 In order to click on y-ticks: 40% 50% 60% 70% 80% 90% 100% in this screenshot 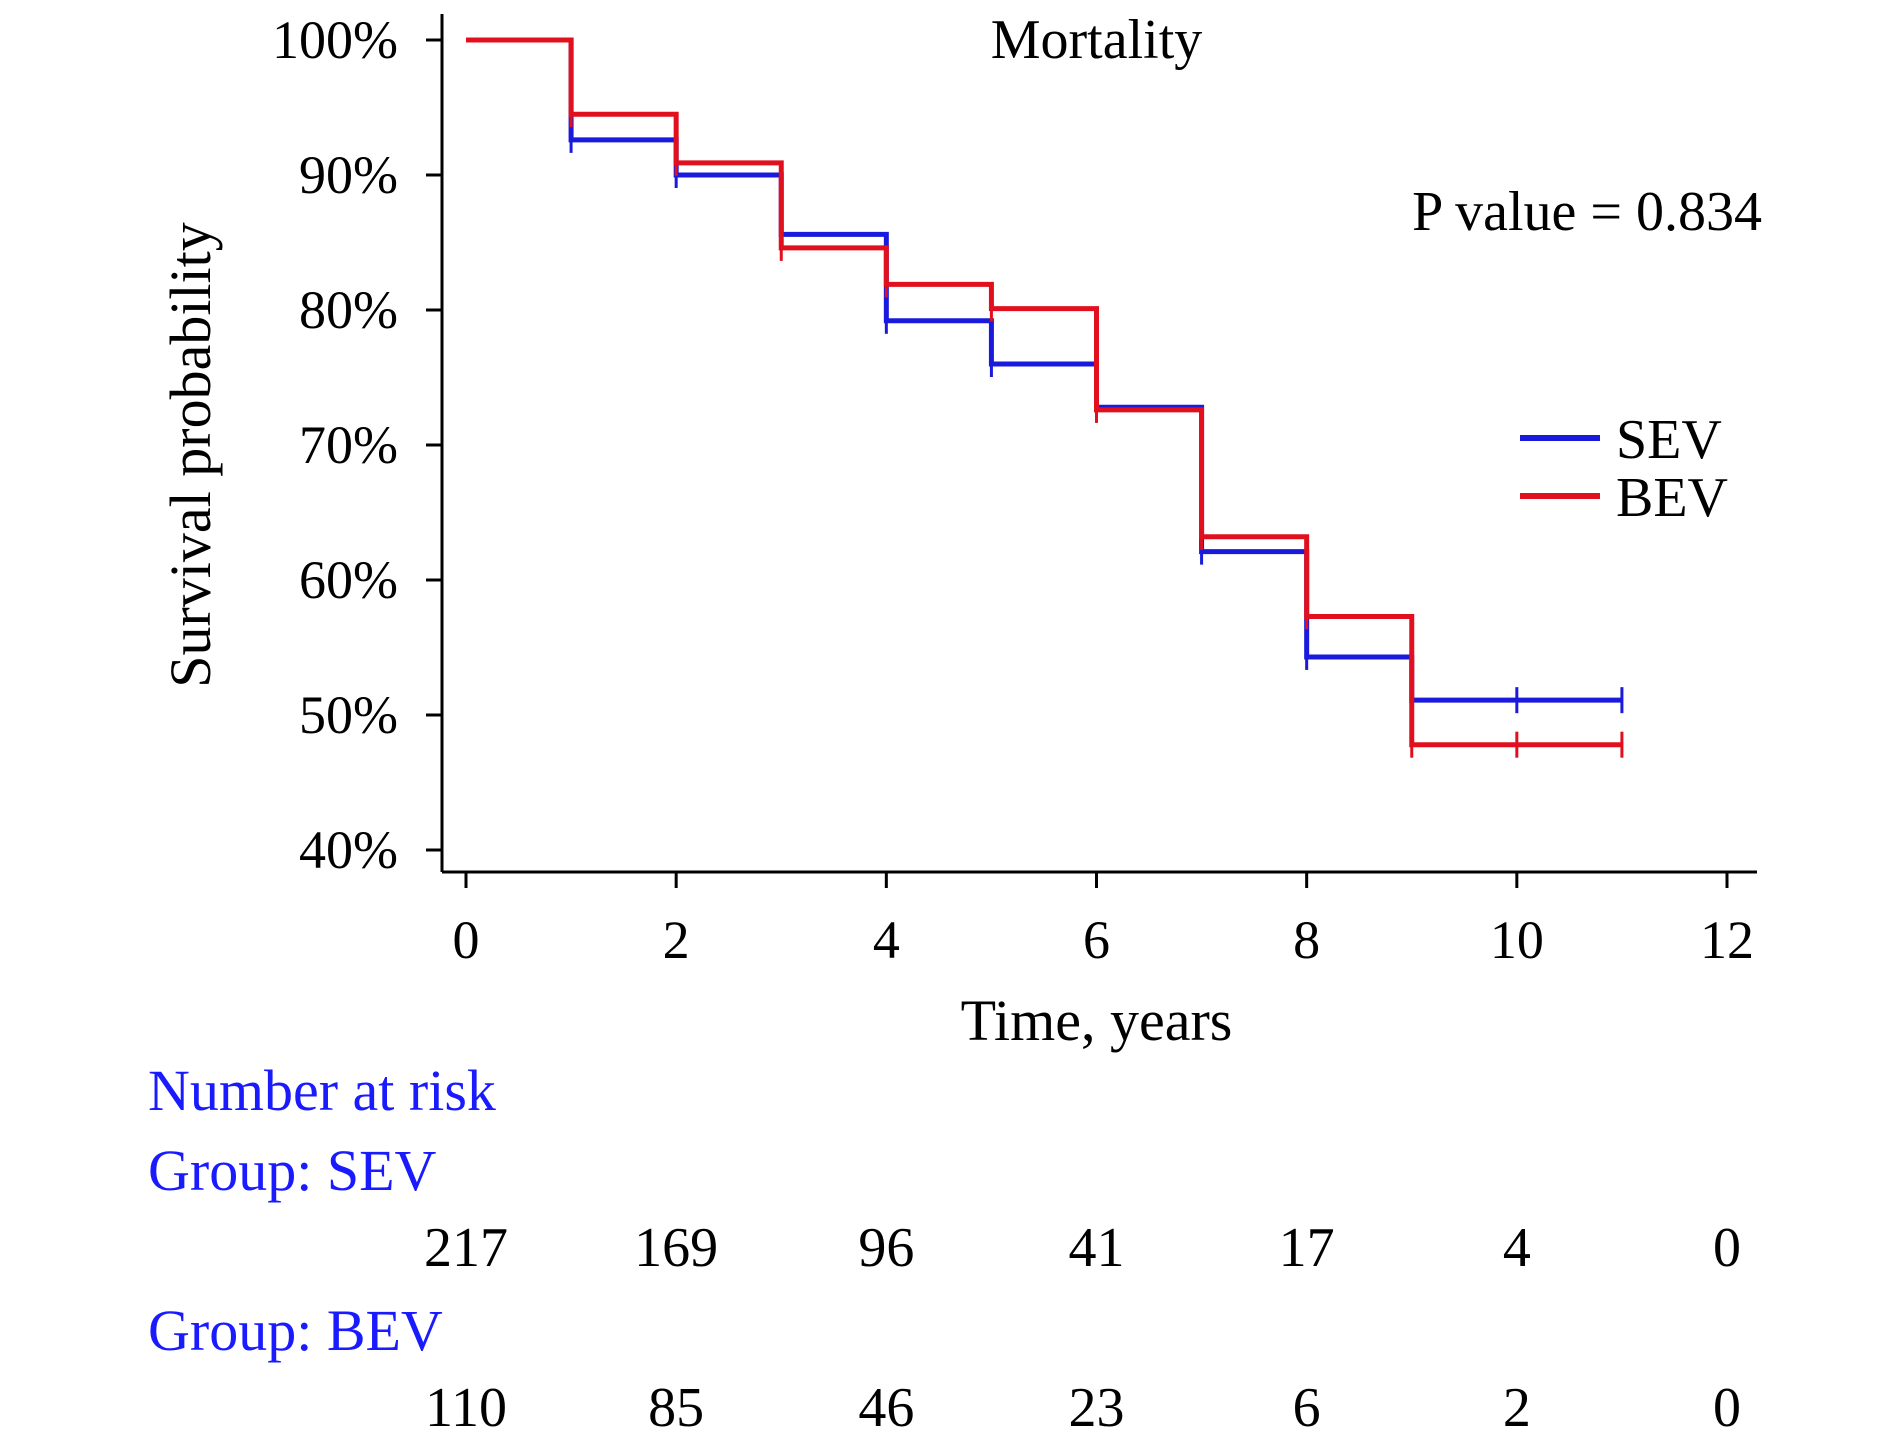, I will do `click(357, 445)`.